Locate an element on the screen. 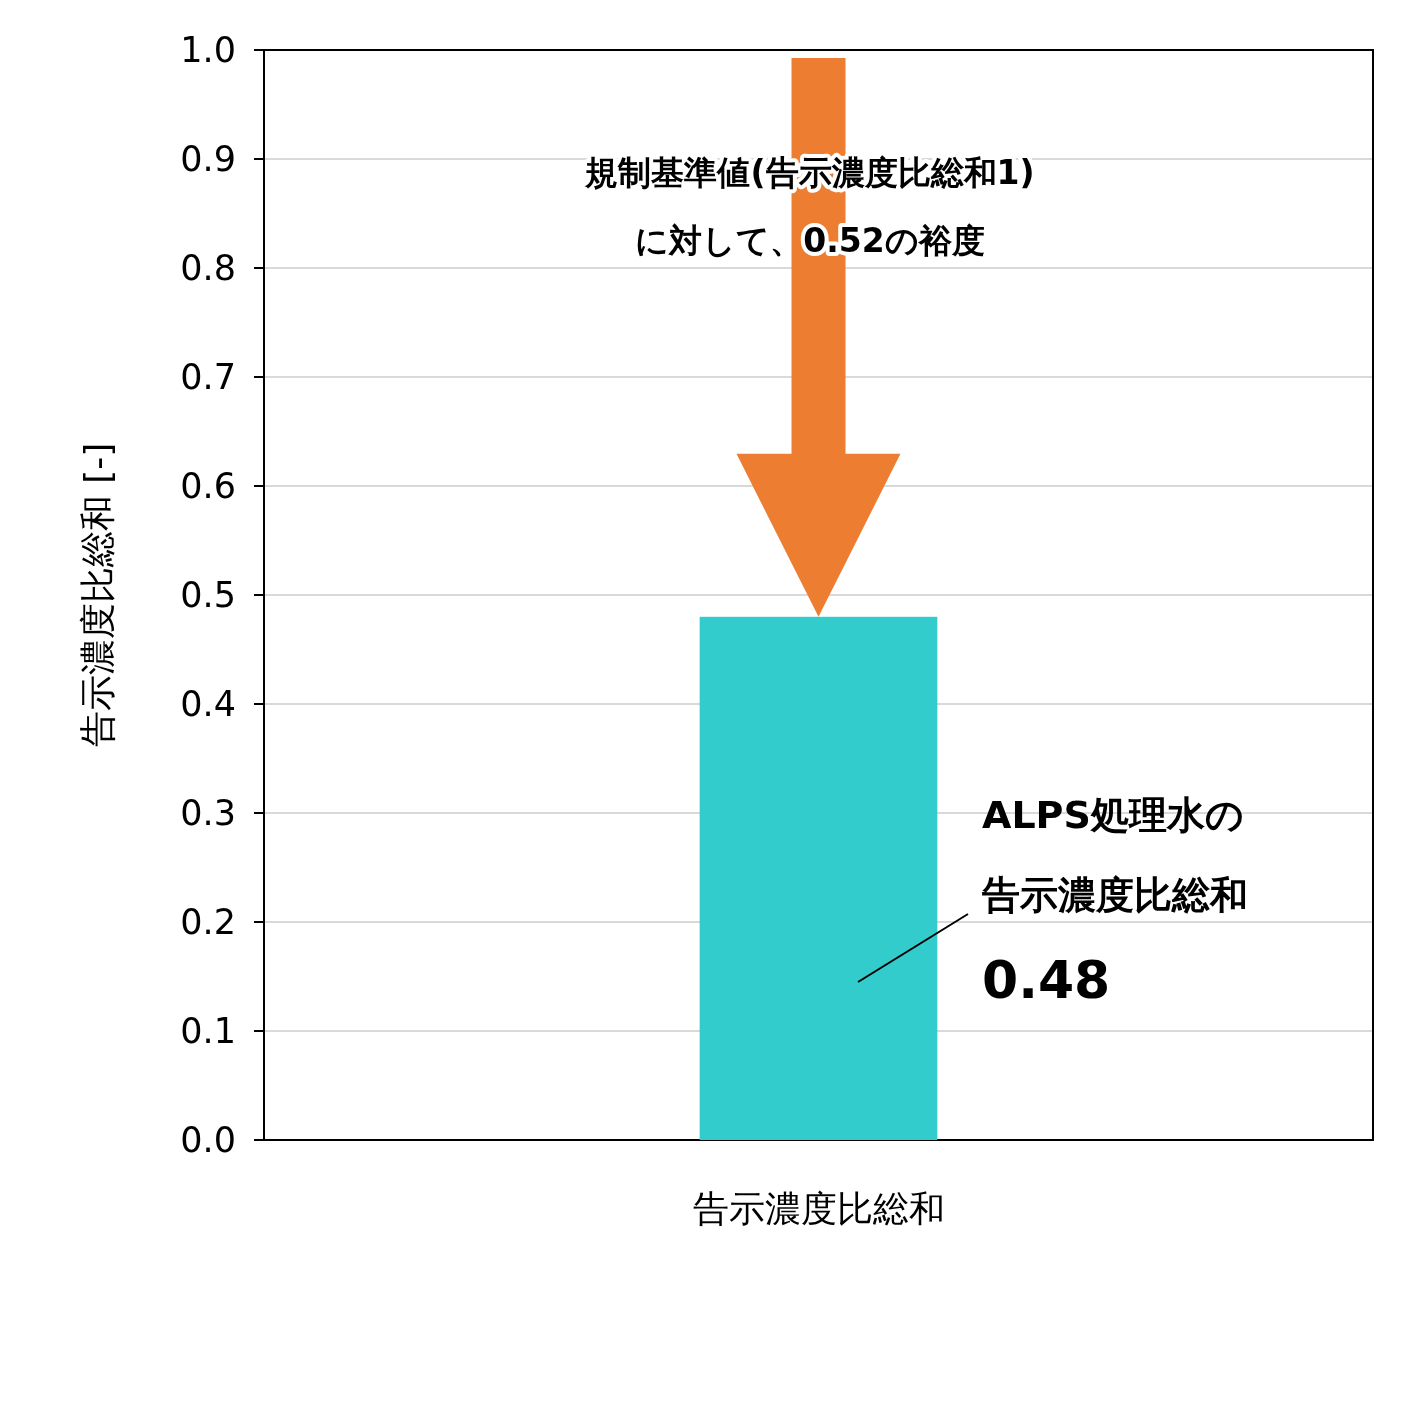  y-tick-label: 0.2 is located at coordinates (208, 922).